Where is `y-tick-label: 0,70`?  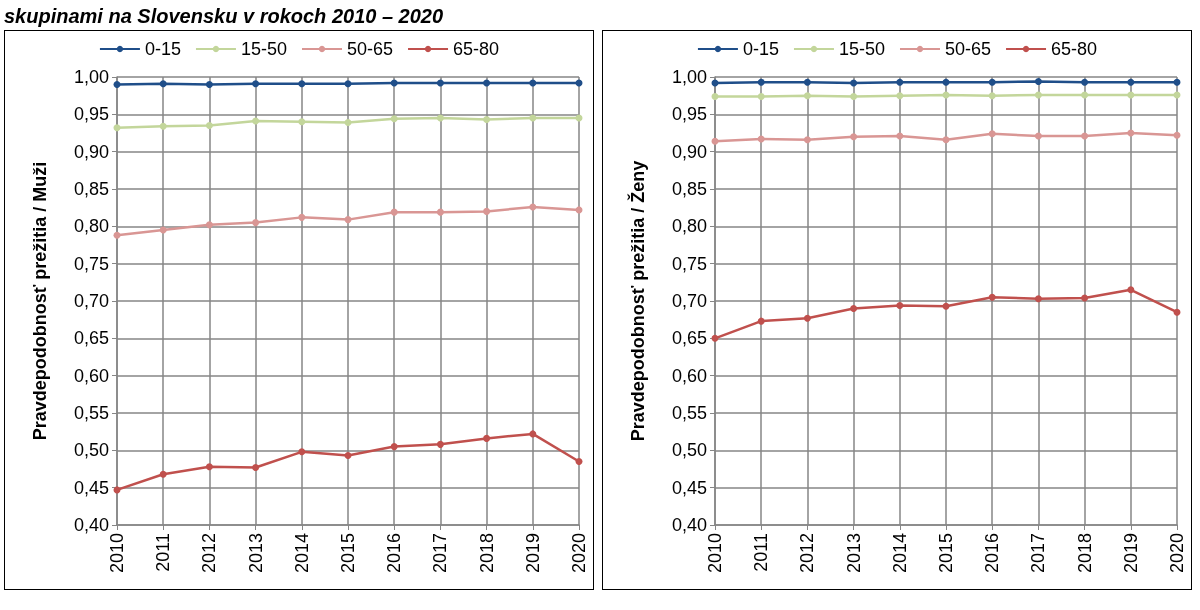
y-tick-label: 0,70 is located at coordinates (689, 301).